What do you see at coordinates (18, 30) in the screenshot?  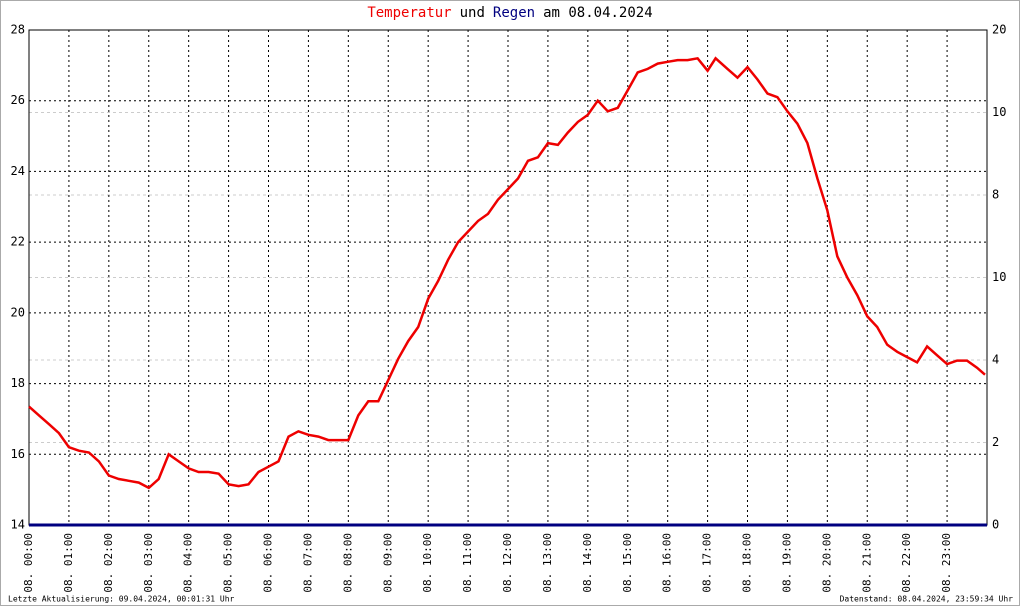 I see `y-tick-label: 28` at bounding box center [18, 30].